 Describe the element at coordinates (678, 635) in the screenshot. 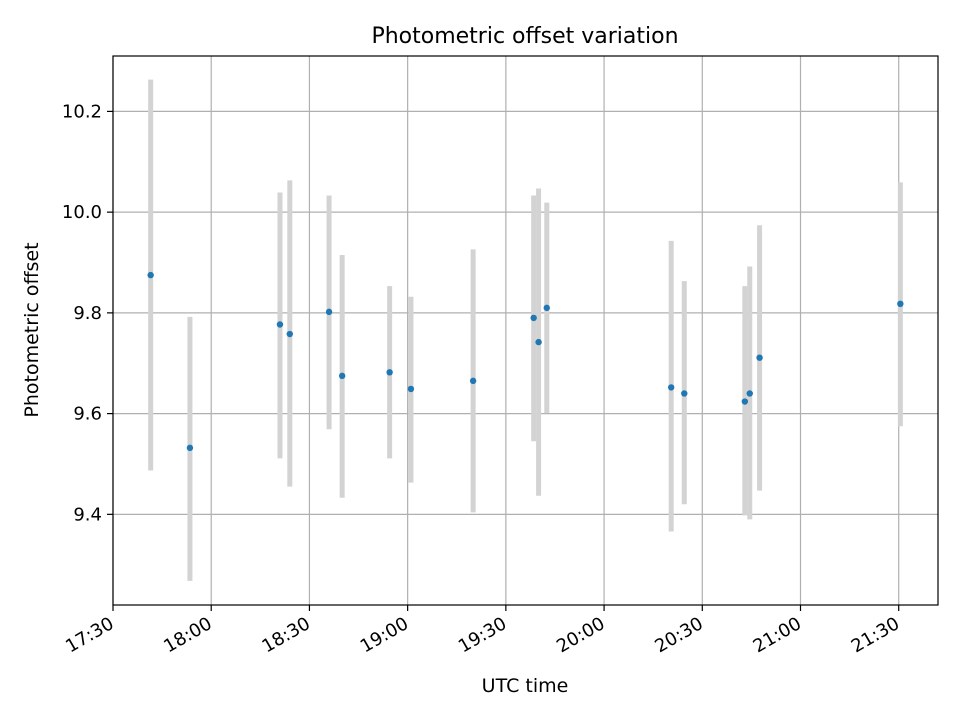

I see `x-tick-label: 20:30` at that location.